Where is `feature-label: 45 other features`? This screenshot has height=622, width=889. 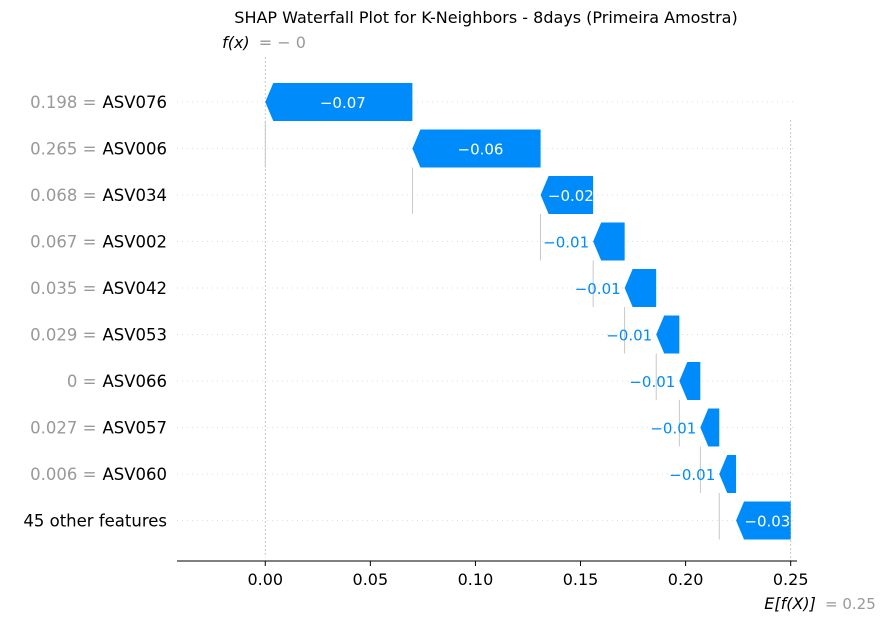 feature-label: 45 other features is located at coordinates (95, 521).